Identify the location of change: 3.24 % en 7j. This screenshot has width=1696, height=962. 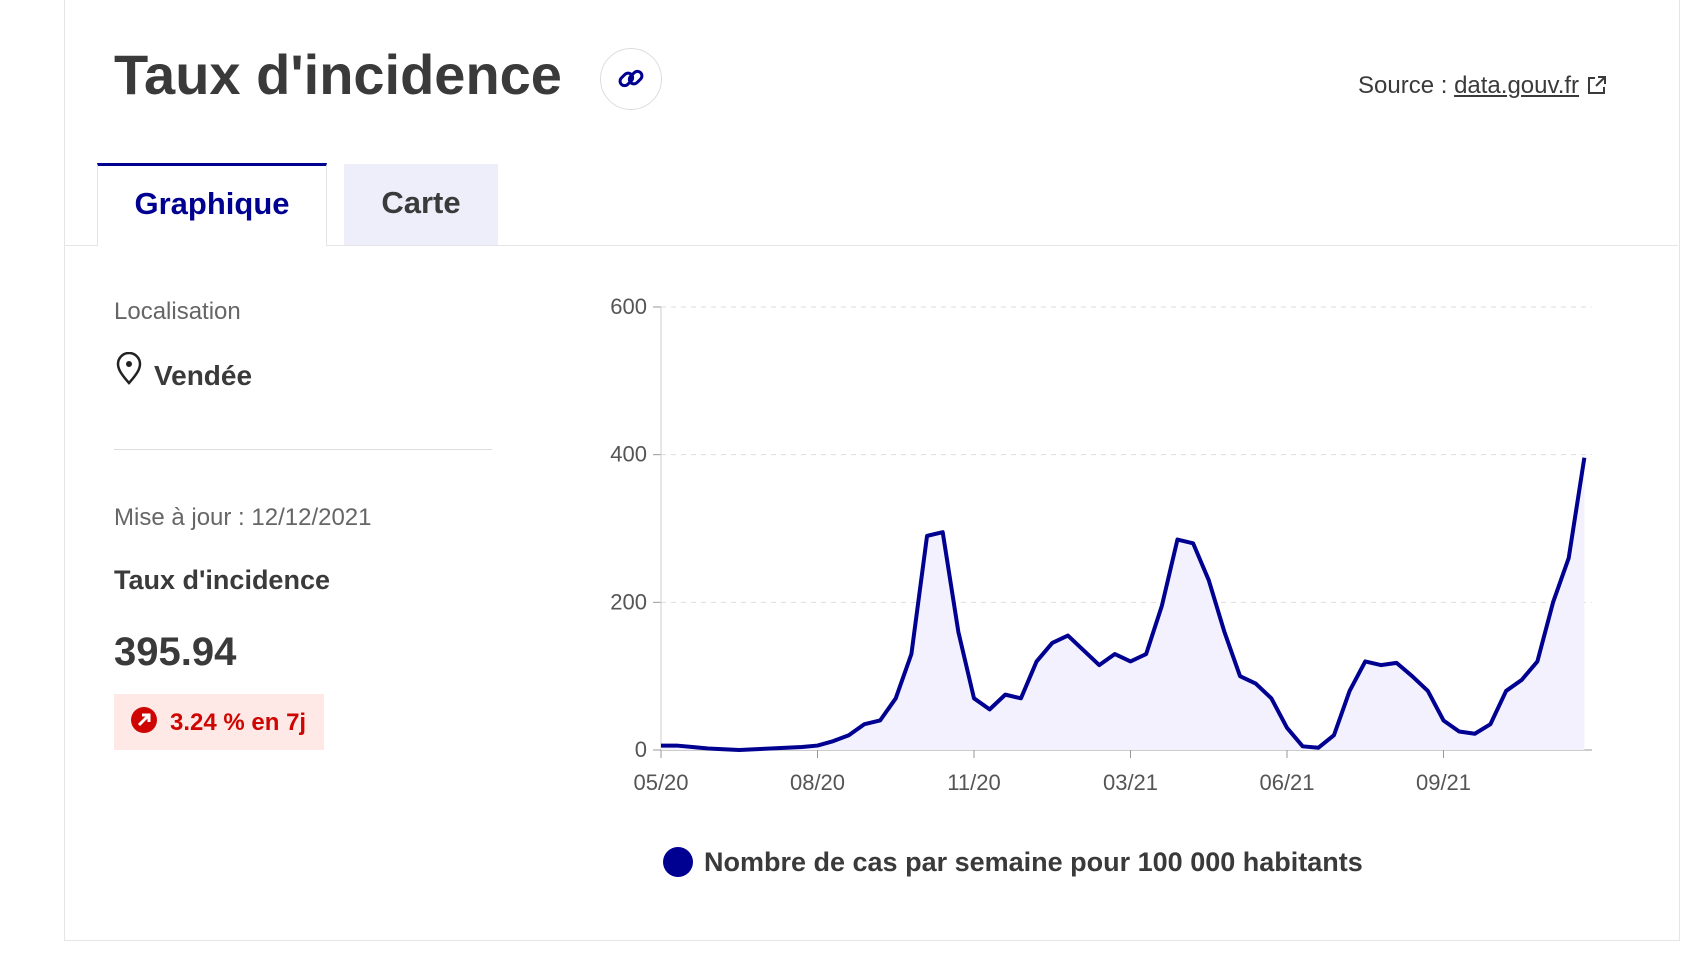
(238, 722).